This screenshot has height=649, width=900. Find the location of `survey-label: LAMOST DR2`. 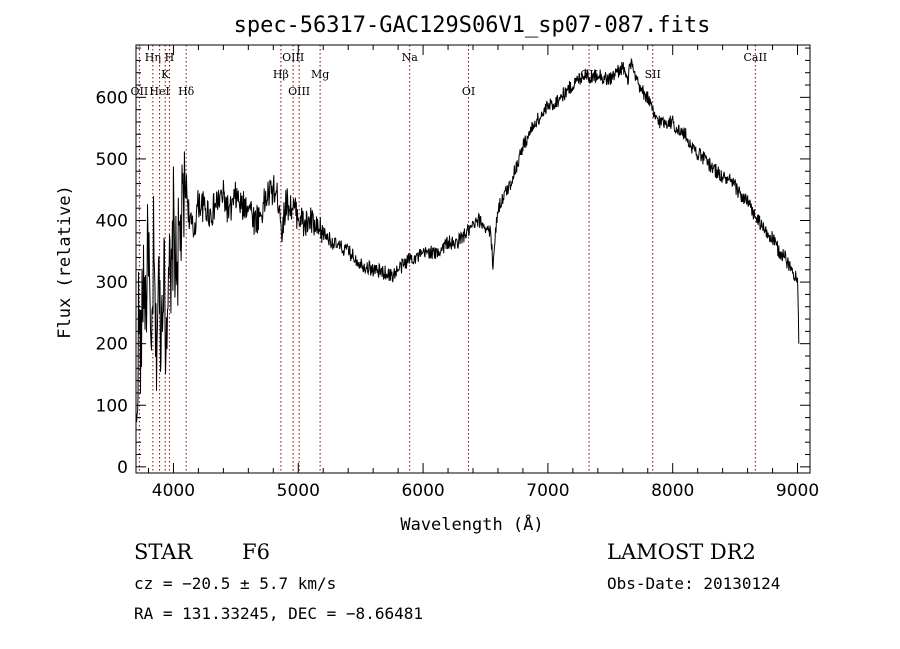

survey-label: LAMOST DR2 is located at coordinates (681, 552).